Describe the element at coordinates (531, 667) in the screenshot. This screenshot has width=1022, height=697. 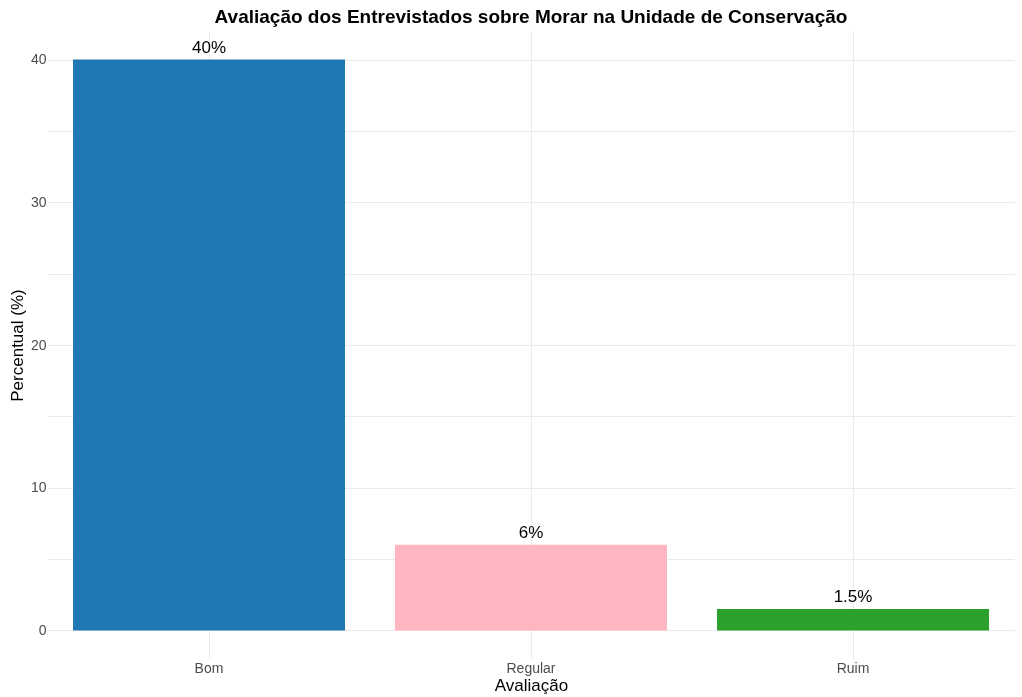
I see `x-tick-label: Regular` at that location.